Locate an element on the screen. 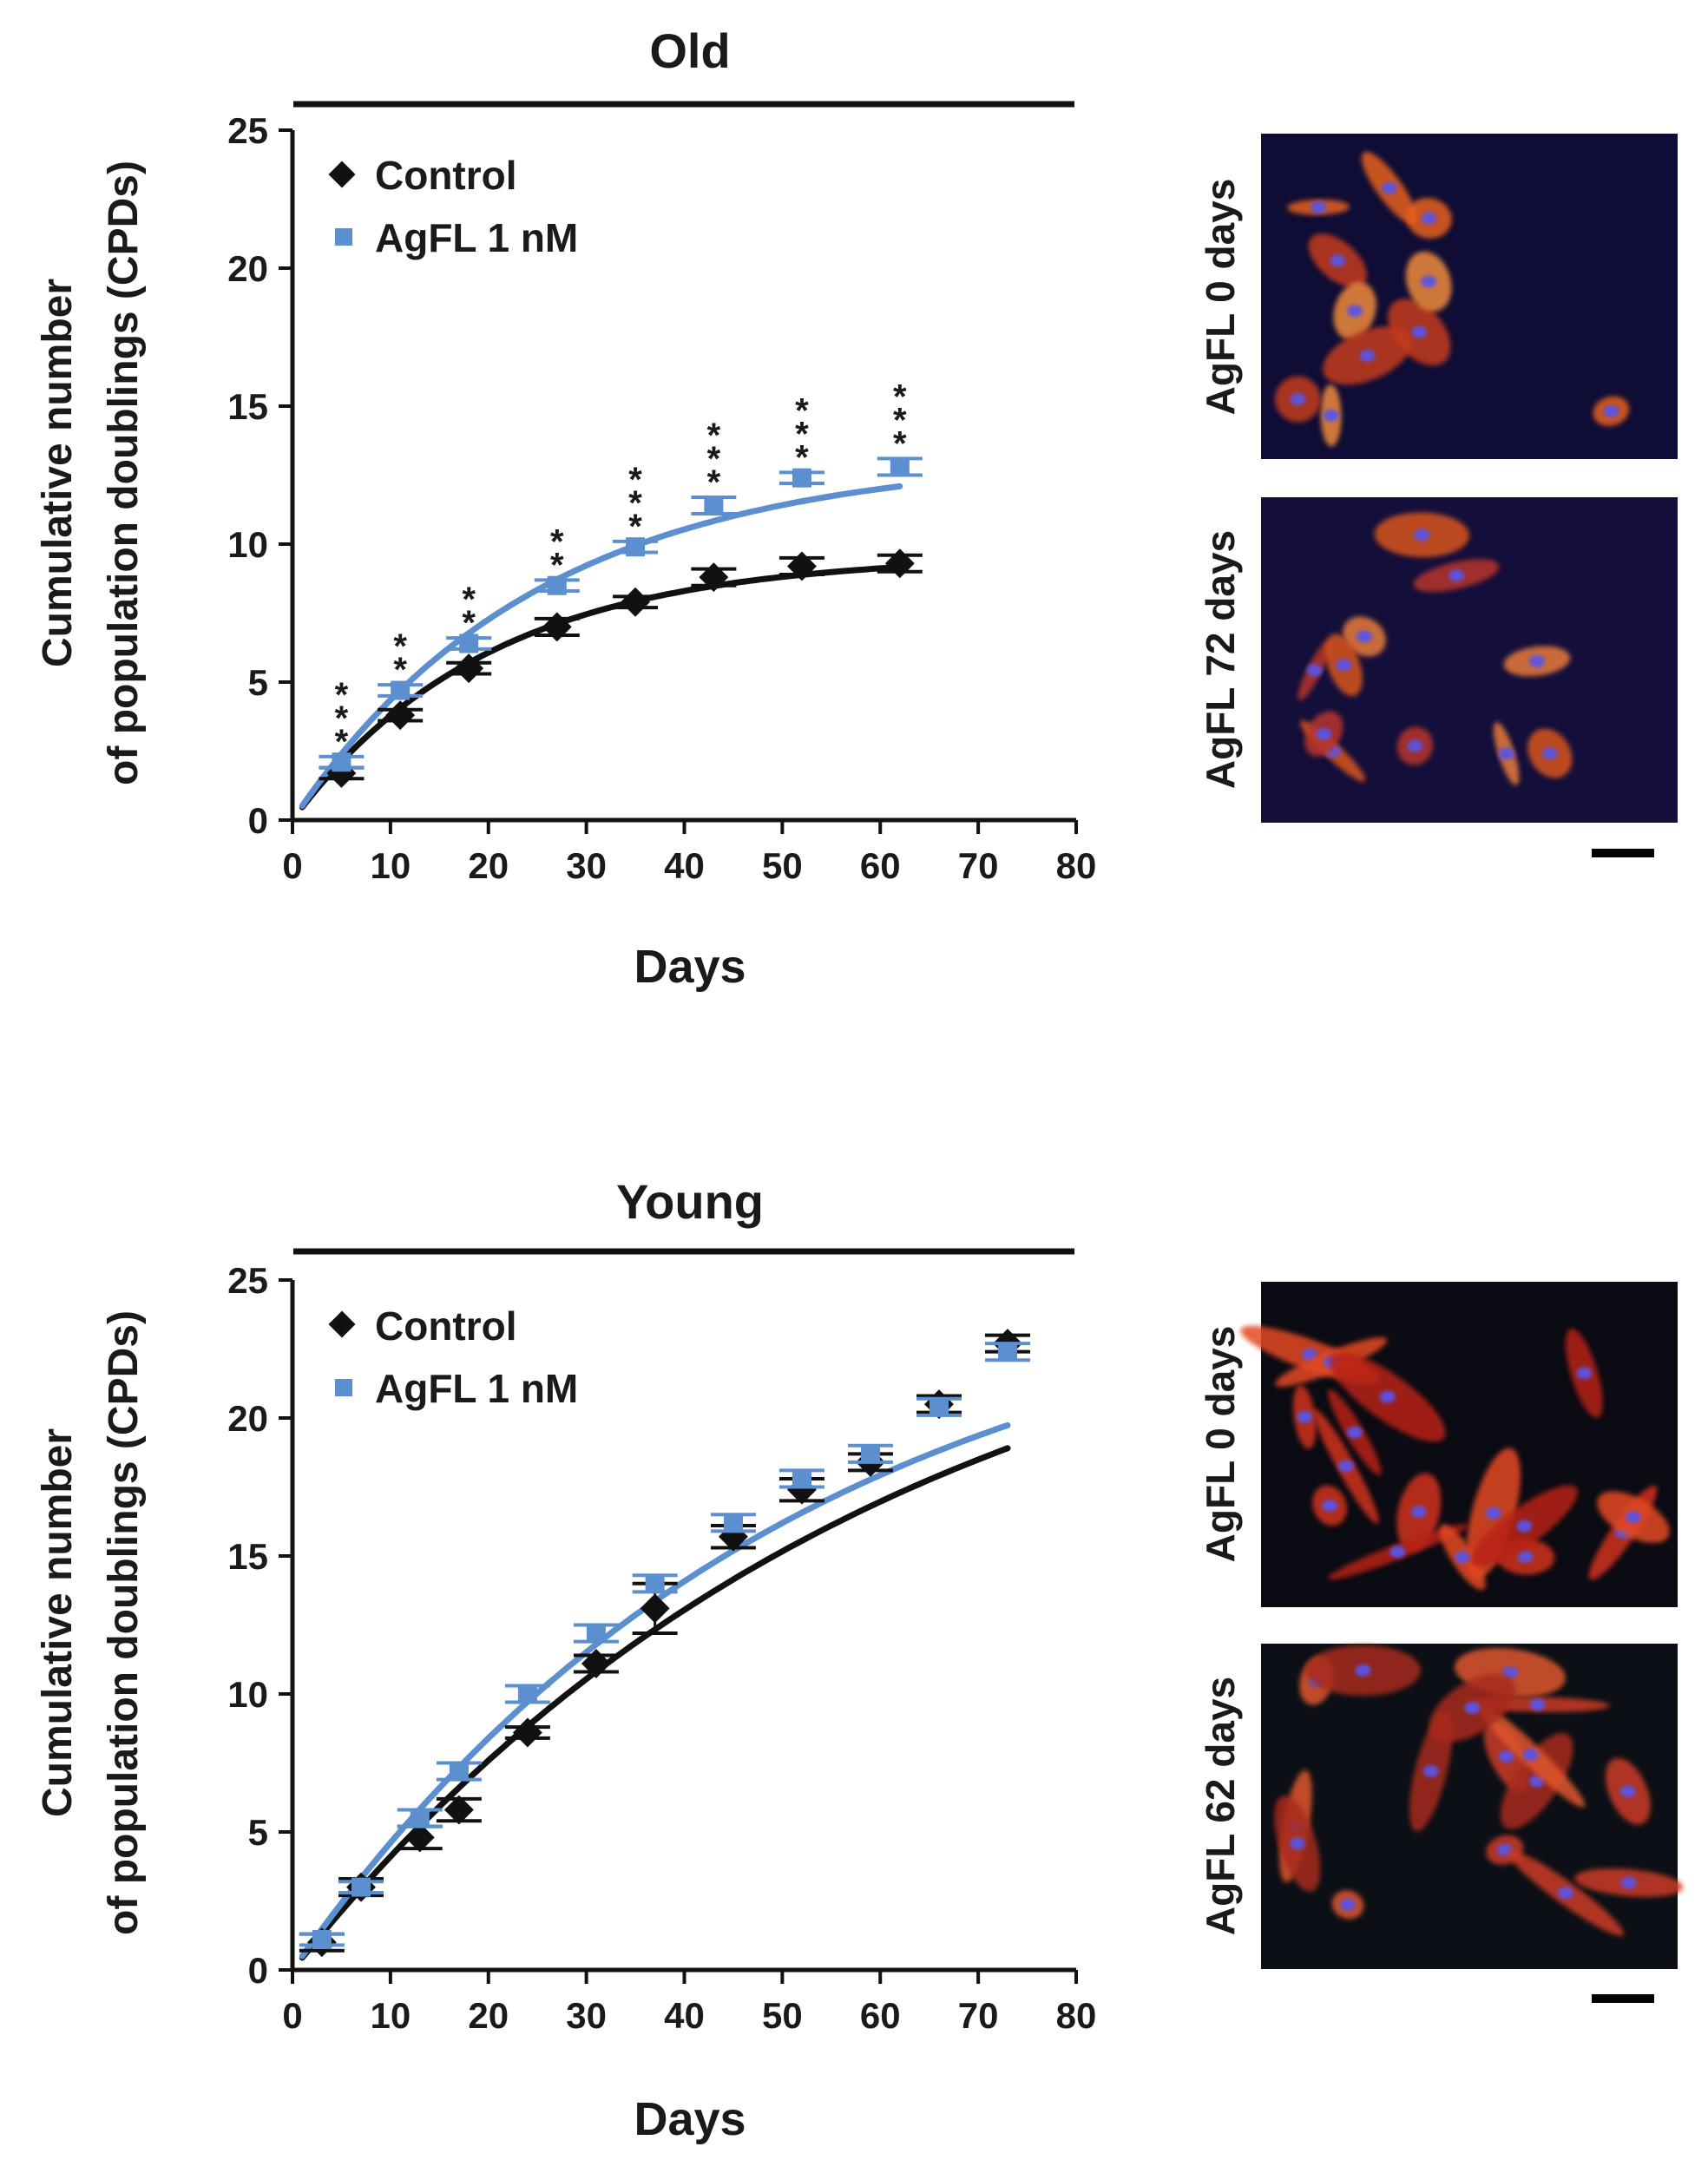 This screenshot has height=2173, width=1708. y-tick-label: 20 is located at coordinates (247, 1418).